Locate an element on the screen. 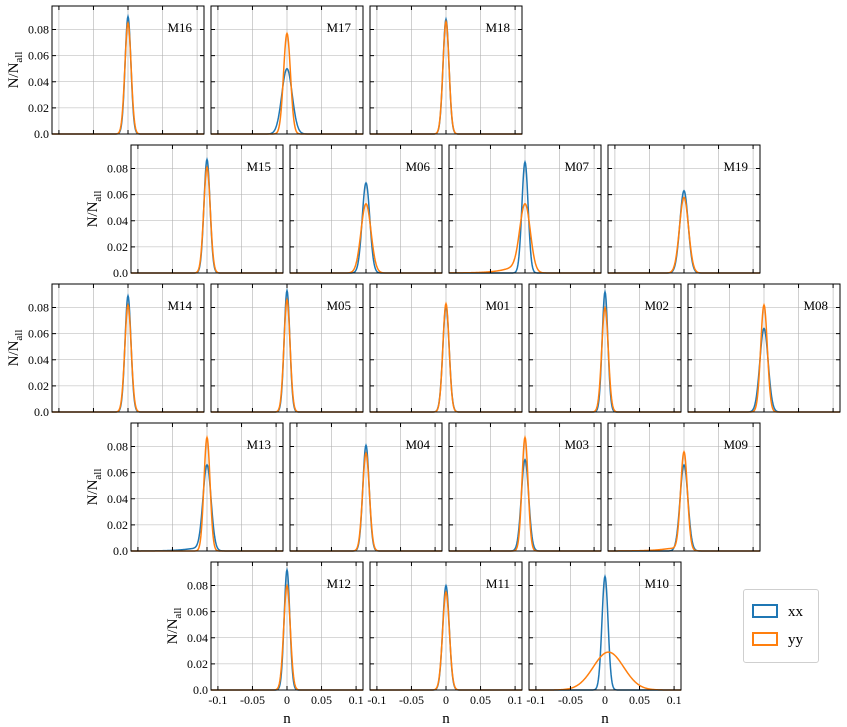 The height and width of the screenshot is (727, 847). panel-label: M02 is located at coordinates (656, 305).